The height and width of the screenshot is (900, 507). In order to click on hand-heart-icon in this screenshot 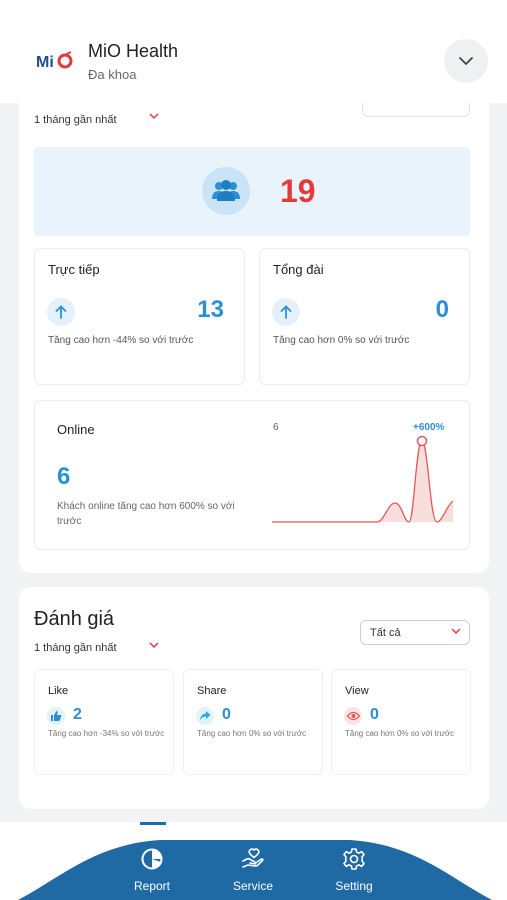, I will do `click(253, 858)`.